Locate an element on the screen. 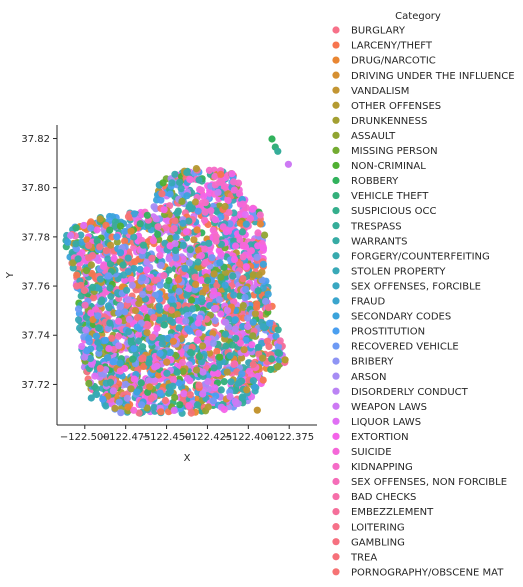 Image resolution: width=523 pixels, height=587 pixels. legend-label: MISSING PERSON is located at coordinates (394, 151).